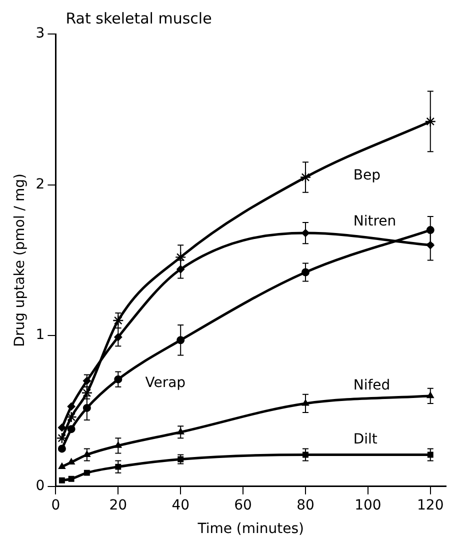  What do you see at coordinates (40, 184) in the screenshot?
I see `y-tick-label: 2` at bounding box center [40, 184].